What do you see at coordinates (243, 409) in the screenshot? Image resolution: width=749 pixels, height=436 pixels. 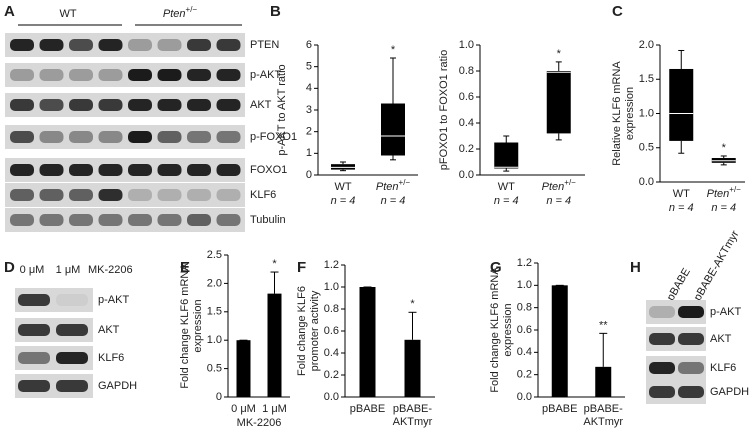 I see `x-tick-label: 0 μM` at bounding box center [243, 409].